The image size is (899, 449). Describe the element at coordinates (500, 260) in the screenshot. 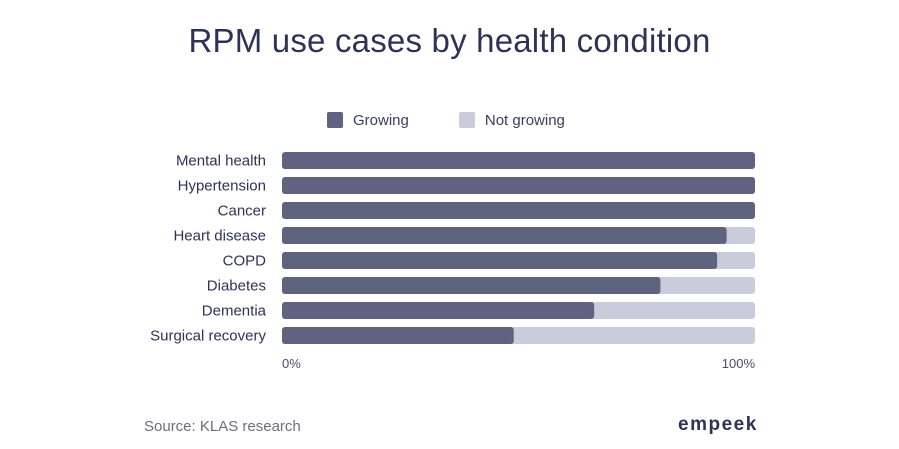

I see `bar-growing-copd` at that location.